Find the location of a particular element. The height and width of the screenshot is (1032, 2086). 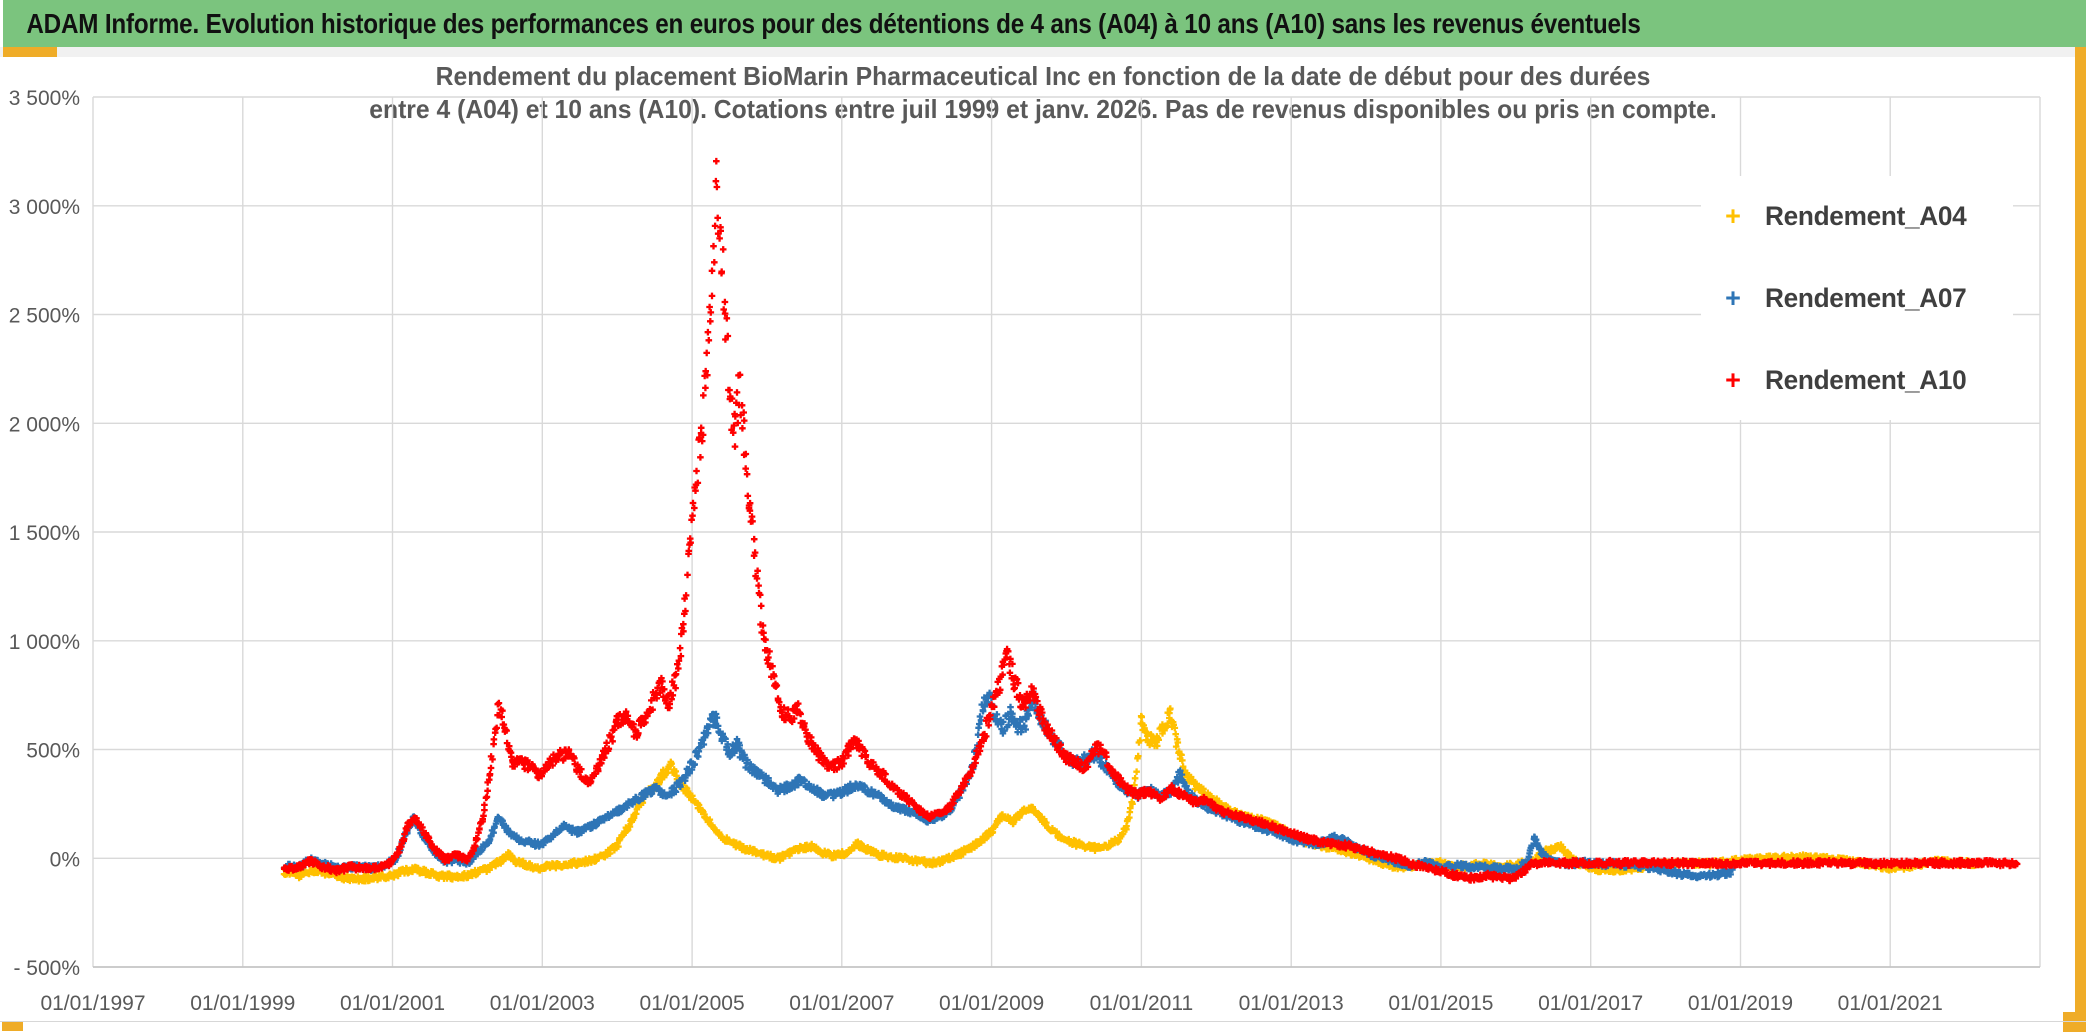

x-tick-label: 01/01/2009 is located at coordinates (991, 1003).